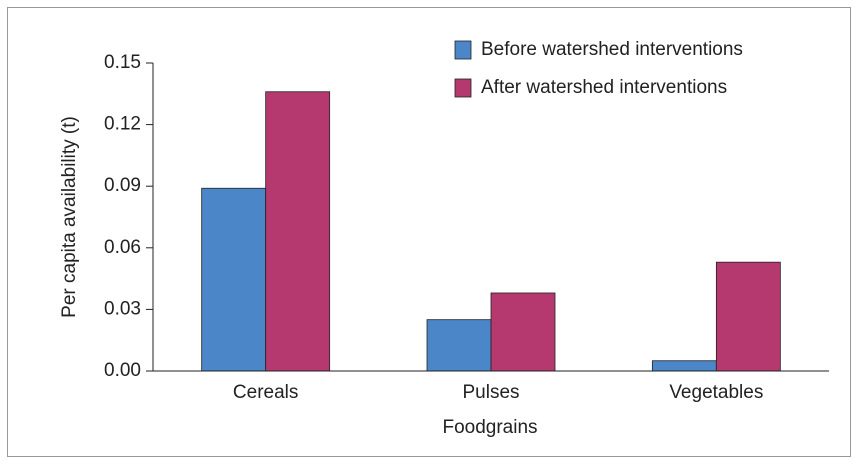 This screenshot has height=464, width=859. I want to click on x-tick-label: Cereals, so click(265, 392).